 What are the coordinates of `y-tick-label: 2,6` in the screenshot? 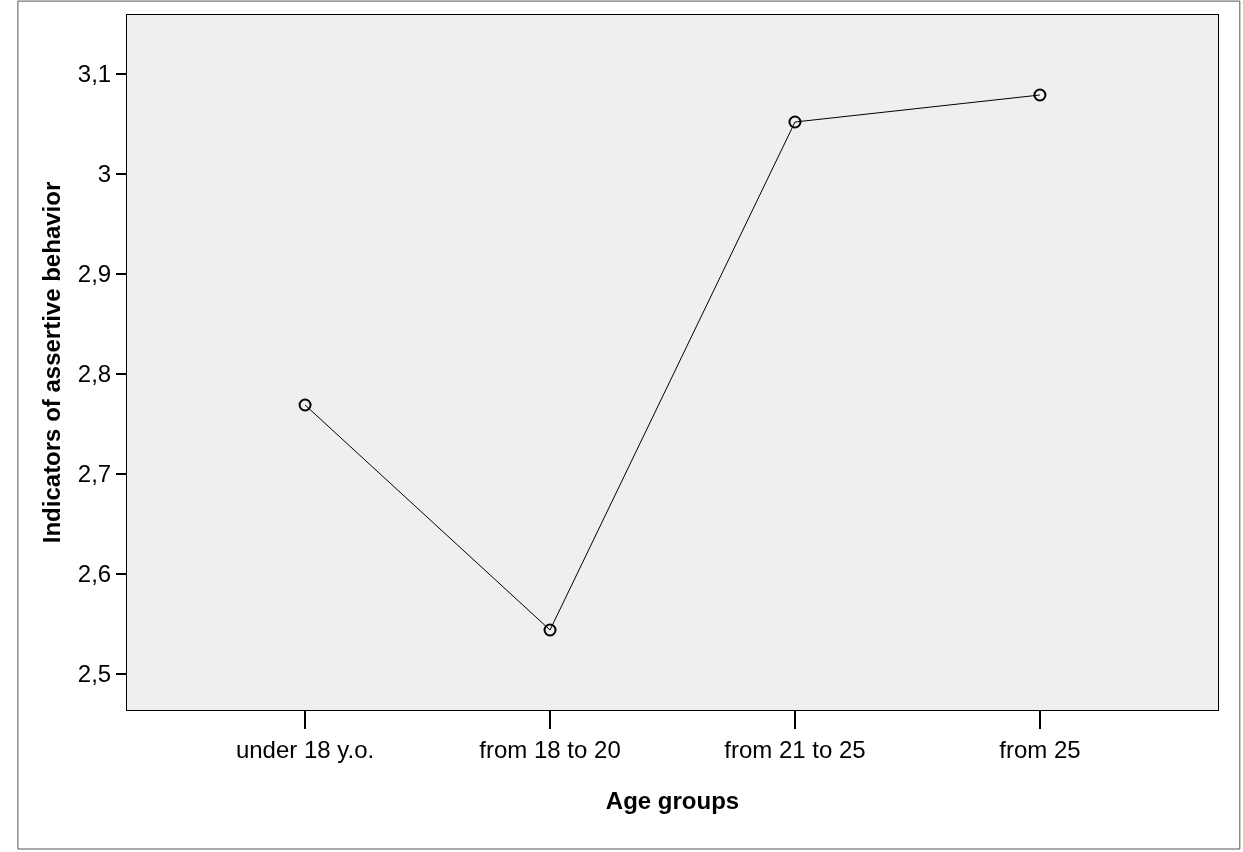 It's located at (94, 574).